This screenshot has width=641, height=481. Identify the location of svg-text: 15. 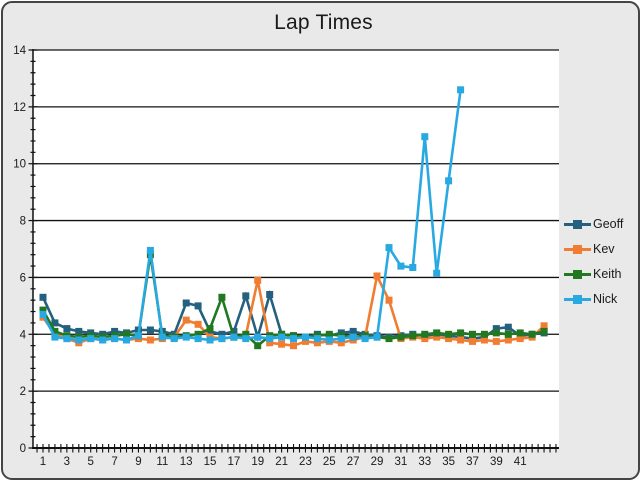
(210, 462).